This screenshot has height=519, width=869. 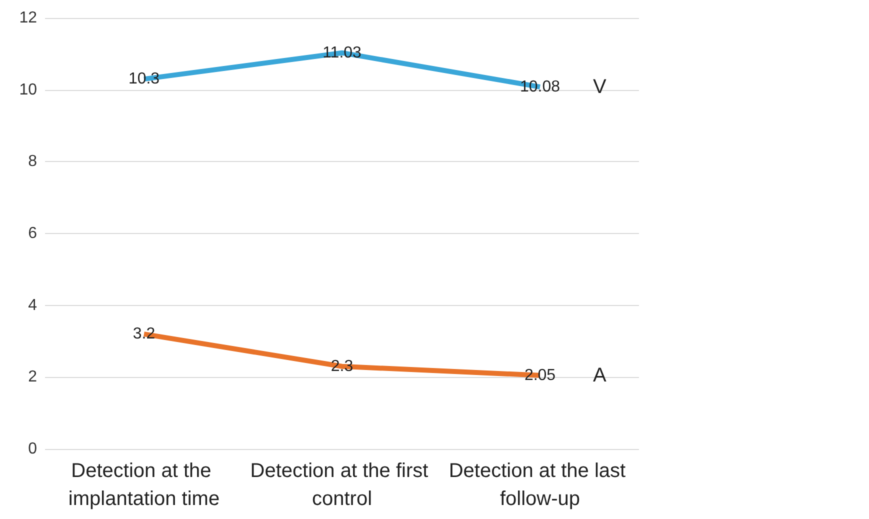 What do you see at coordinates (540, 485) in the screenshot?
I see `x-tick-label: Detection at the last follow-up` at bounding box center [540, 485].